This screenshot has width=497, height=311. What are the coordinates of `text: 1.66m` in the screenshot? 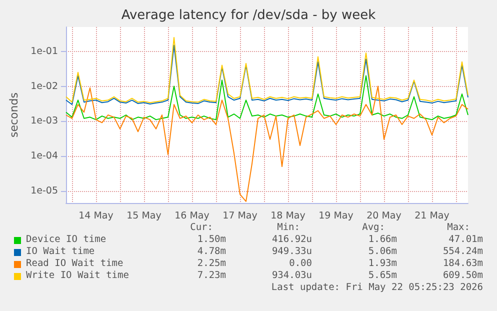 It's located at (382, 240).